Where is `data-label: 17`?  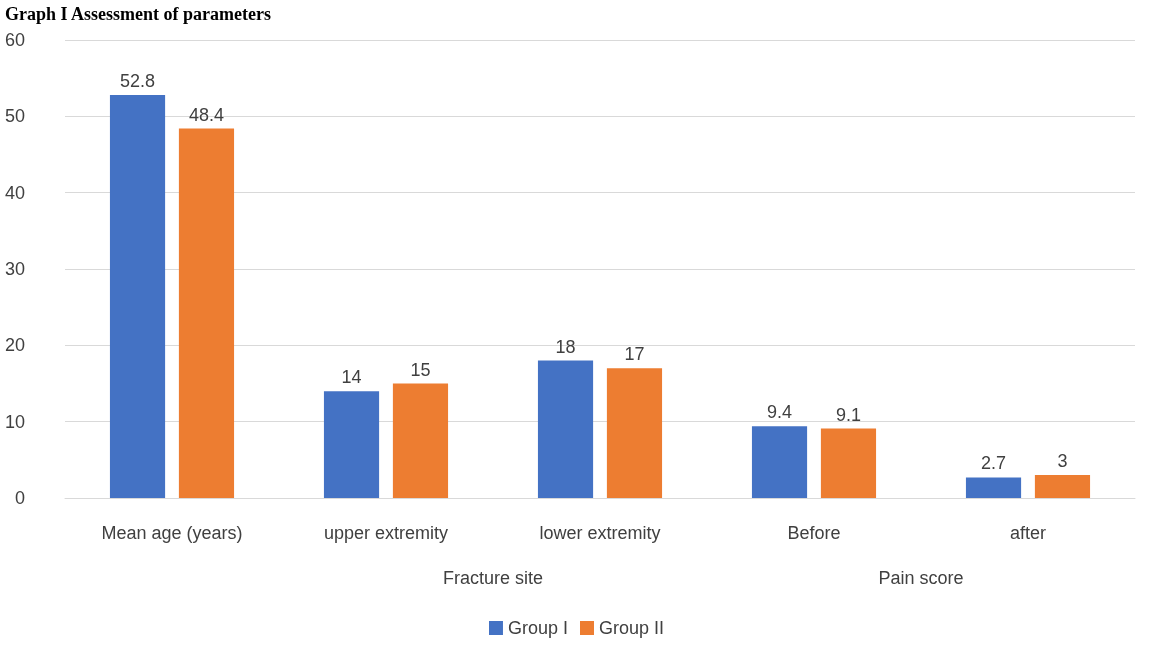
data-label: 17 is located at coordinates (634, 354).